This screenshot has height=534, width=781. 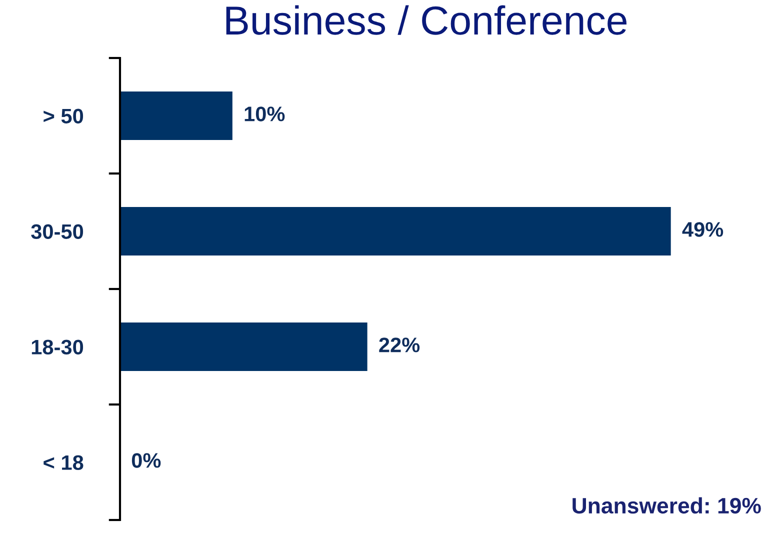 I want to click on data-label: 49%, so click(x=703, y=229).